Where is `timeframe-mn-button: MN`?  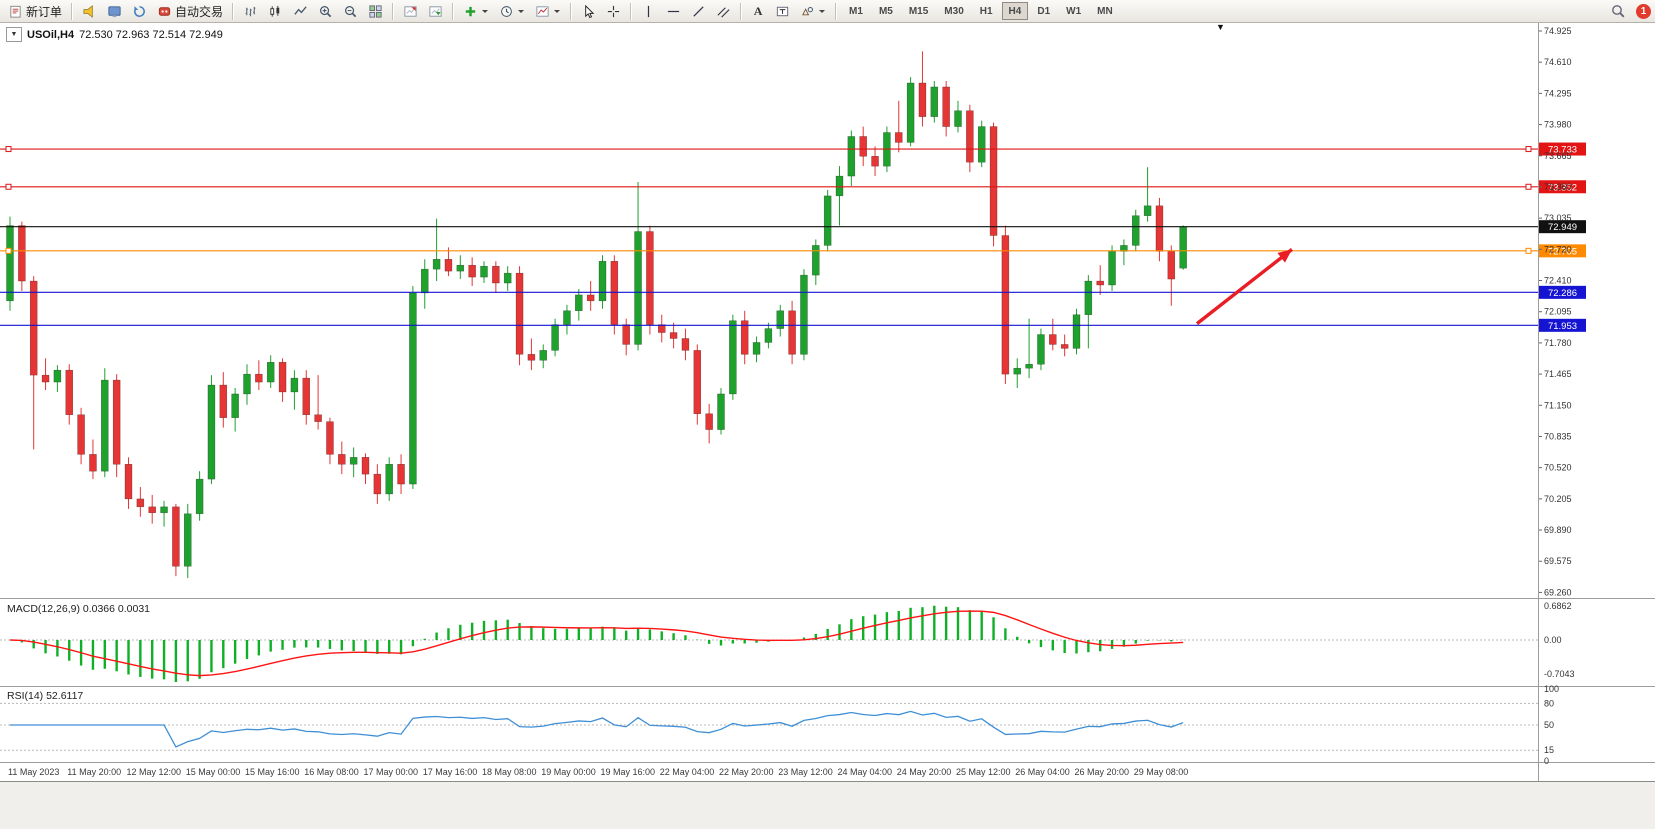 timeframe-mn-button: MN is located at coordinates (1105, 11).